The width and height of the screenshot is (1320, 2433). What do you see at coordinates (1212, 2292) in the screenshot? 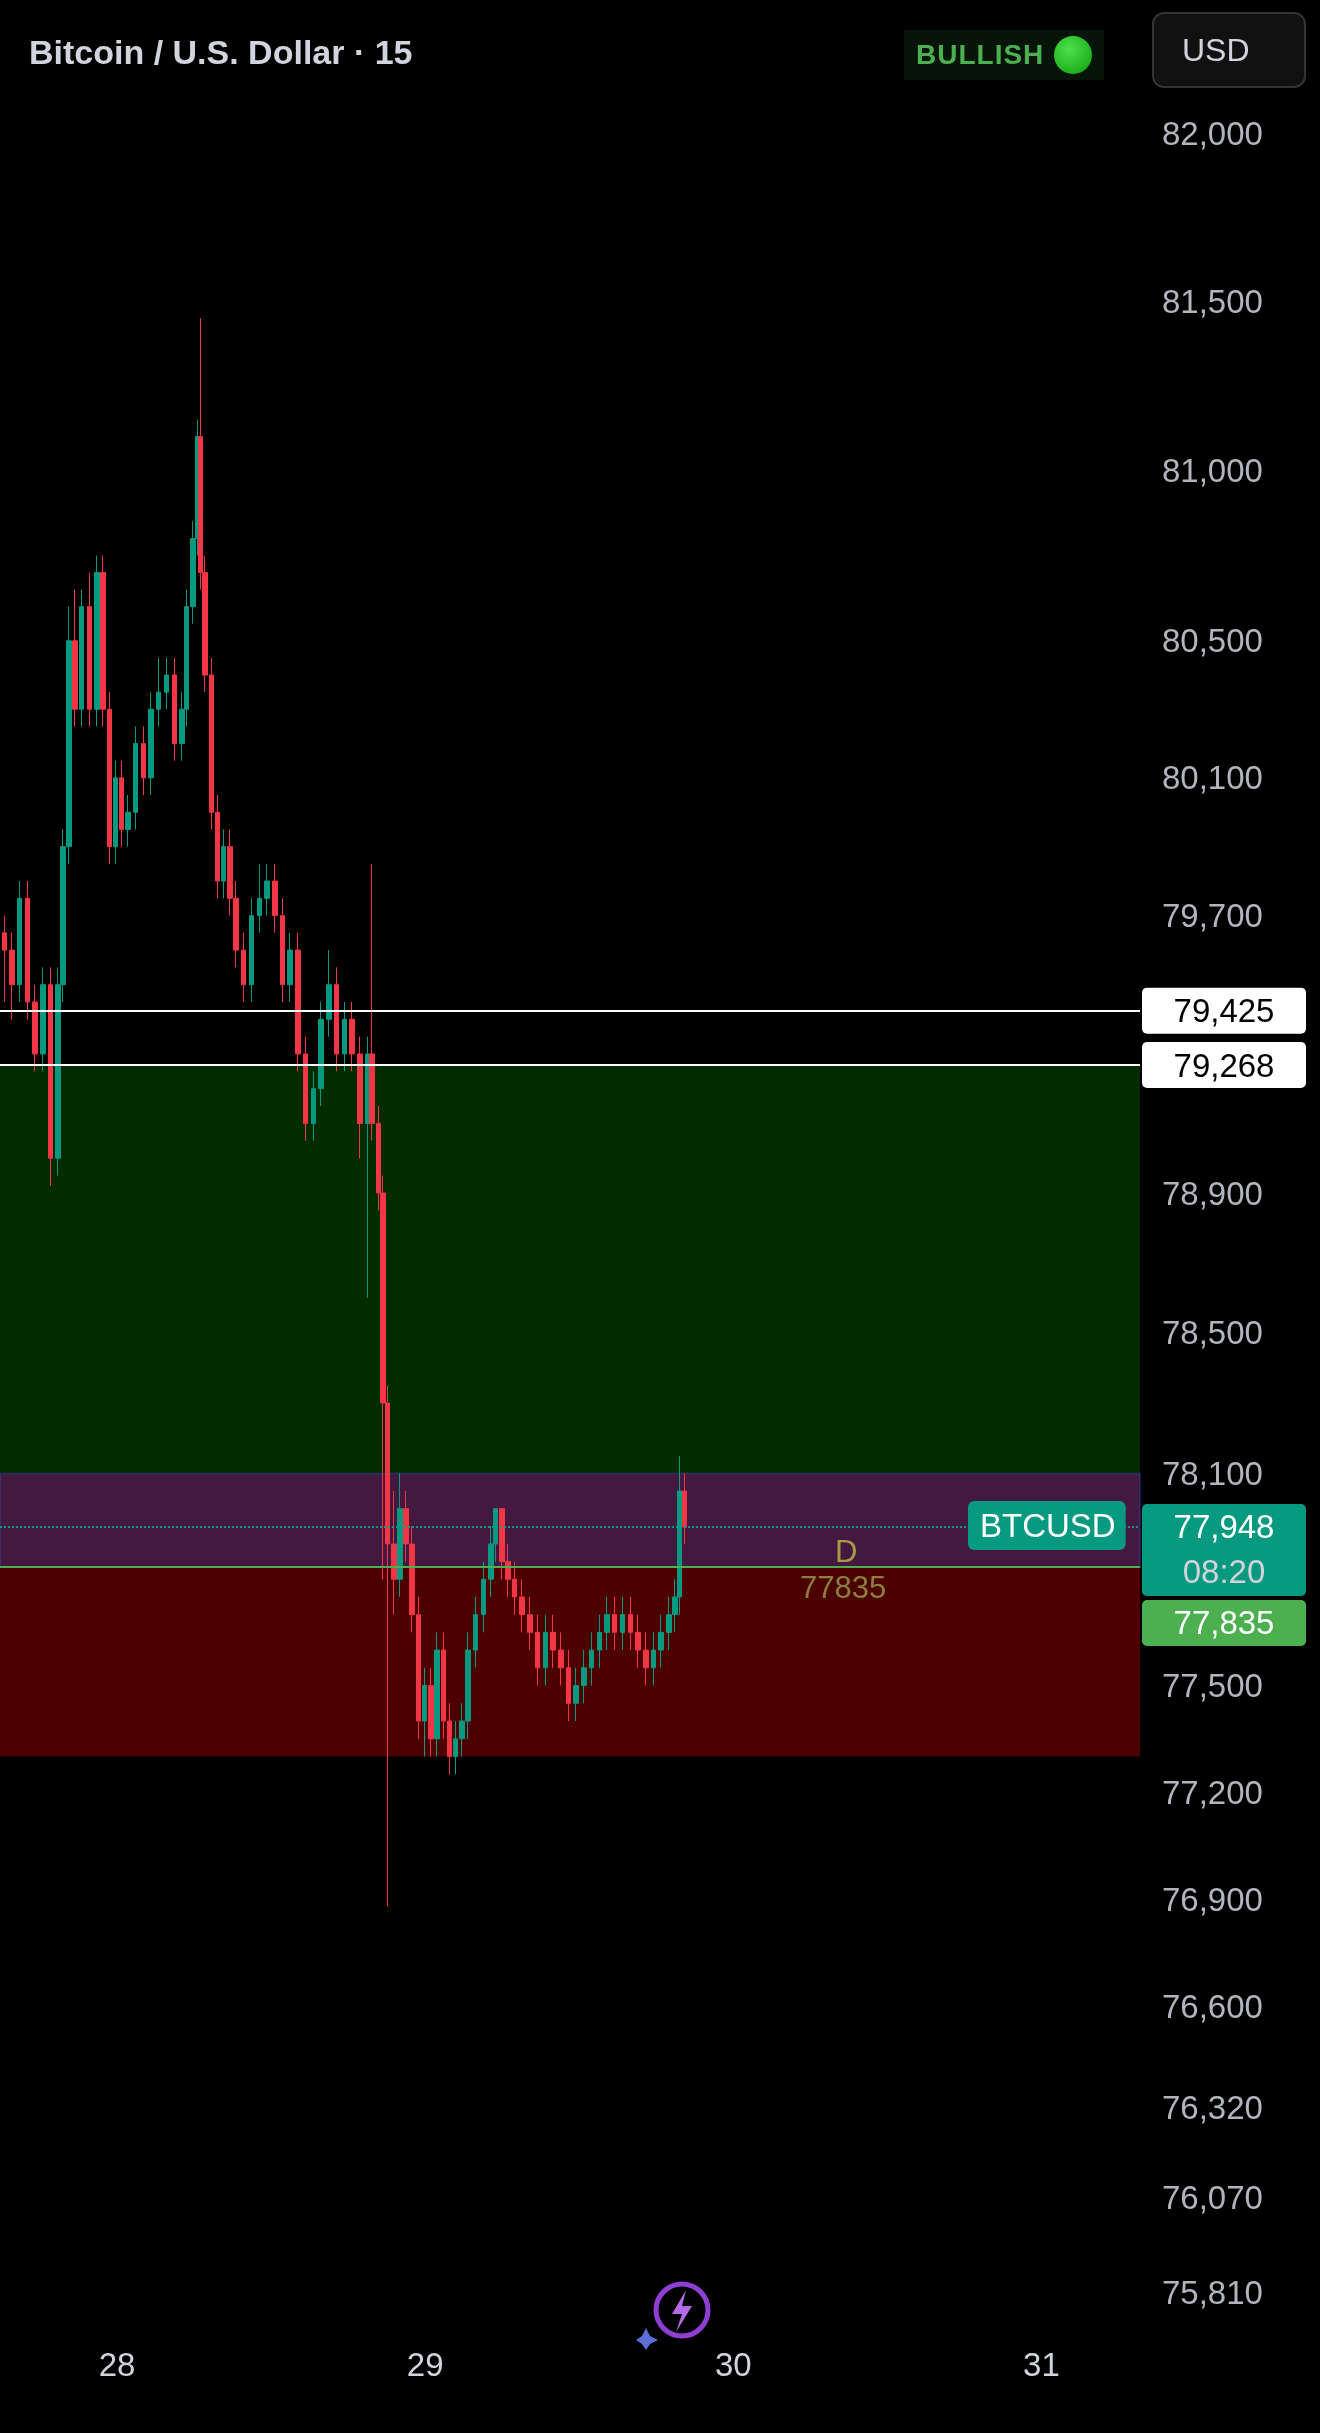
I see `y-tick-label: 75,810` at bounding box center [1212, 2292].